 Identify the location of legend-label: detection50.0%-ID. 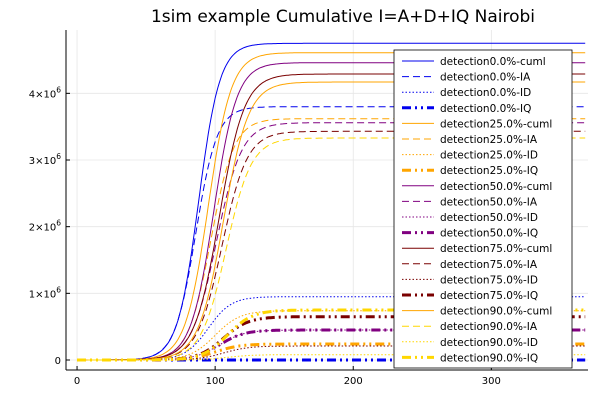
(489, 218).